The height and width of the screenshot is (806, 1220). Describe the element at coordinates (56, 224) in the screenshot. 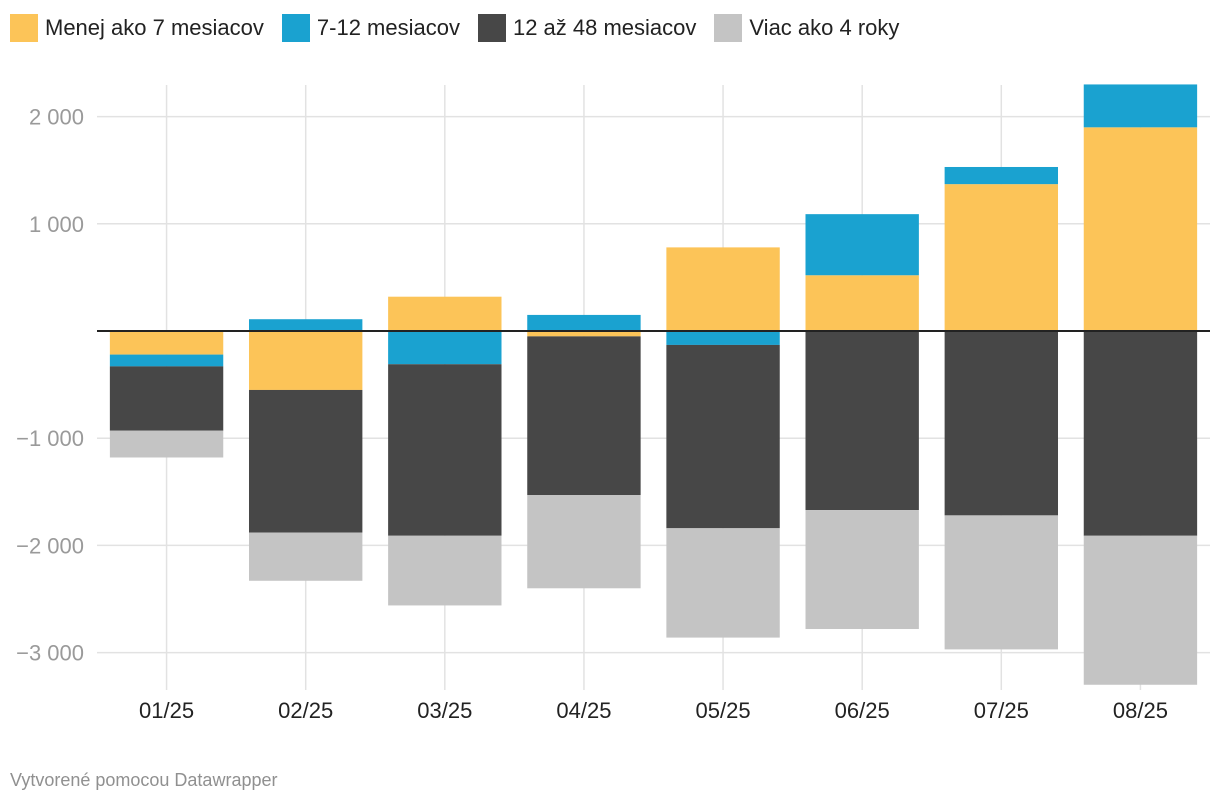

I see `y-tick-label: 1 000` at that location.